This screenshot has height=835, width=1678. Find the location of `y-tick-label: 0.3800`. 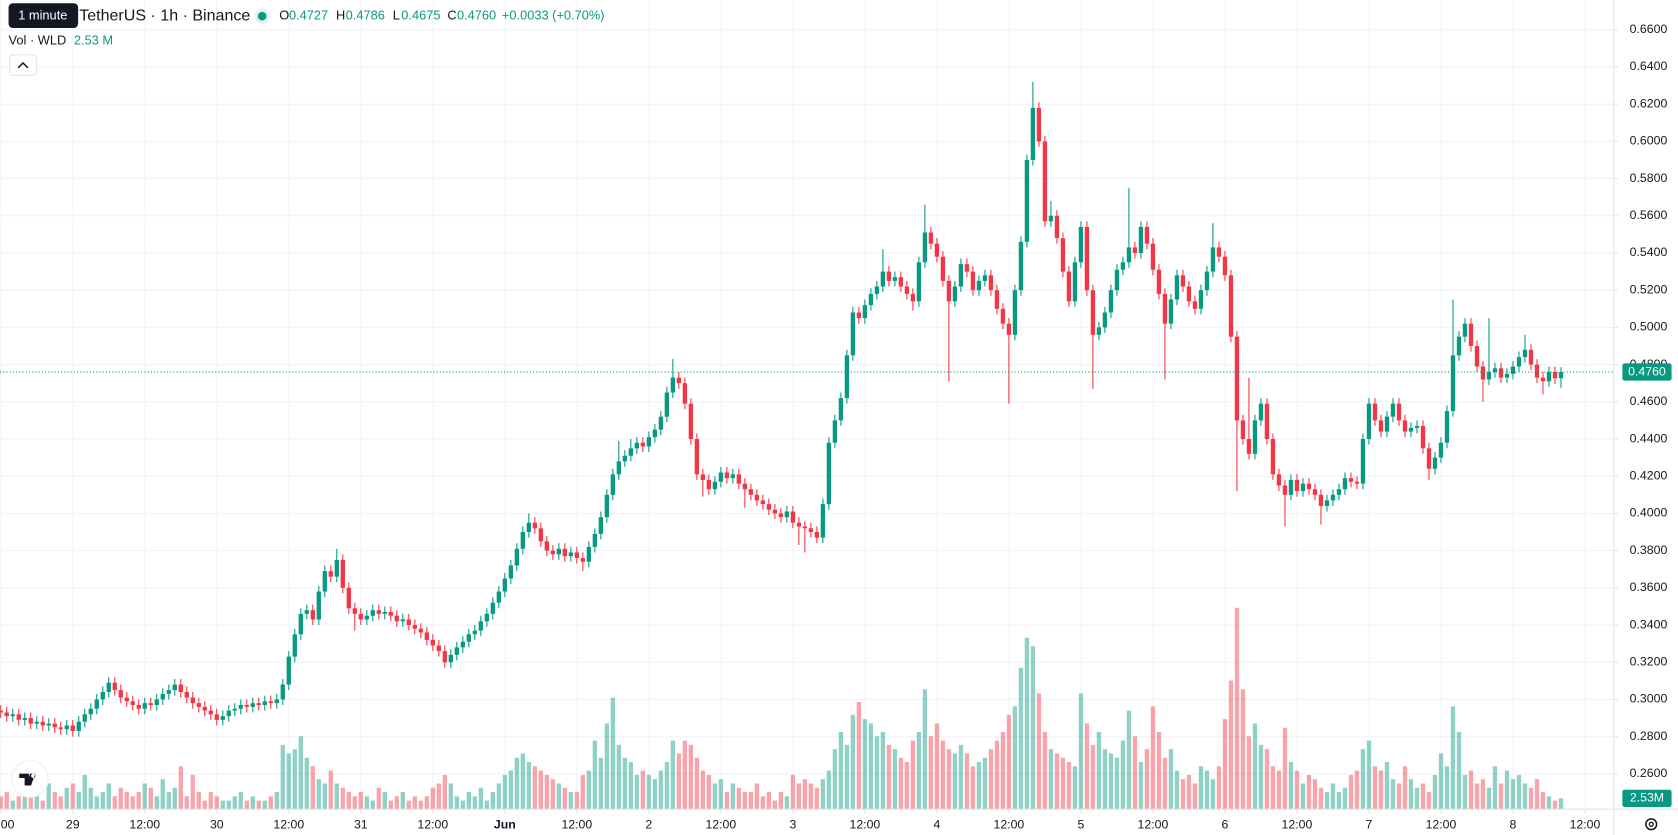

y-tick-label: 0.3800 is located at coordinates (1649, 550).